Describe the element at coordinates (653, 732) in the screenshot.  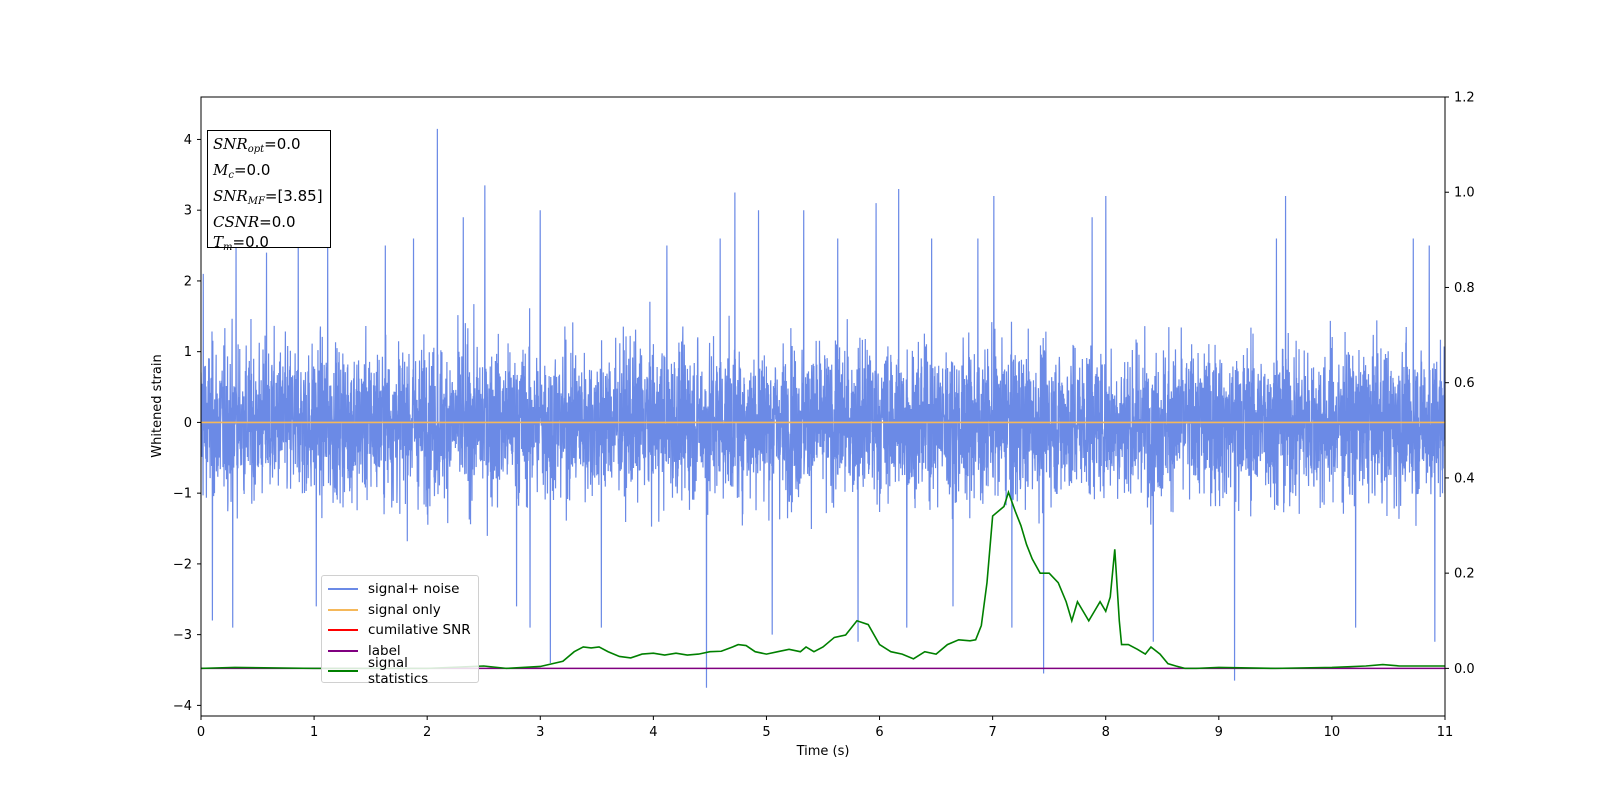
I see `x-tick-label: 4` at that location.